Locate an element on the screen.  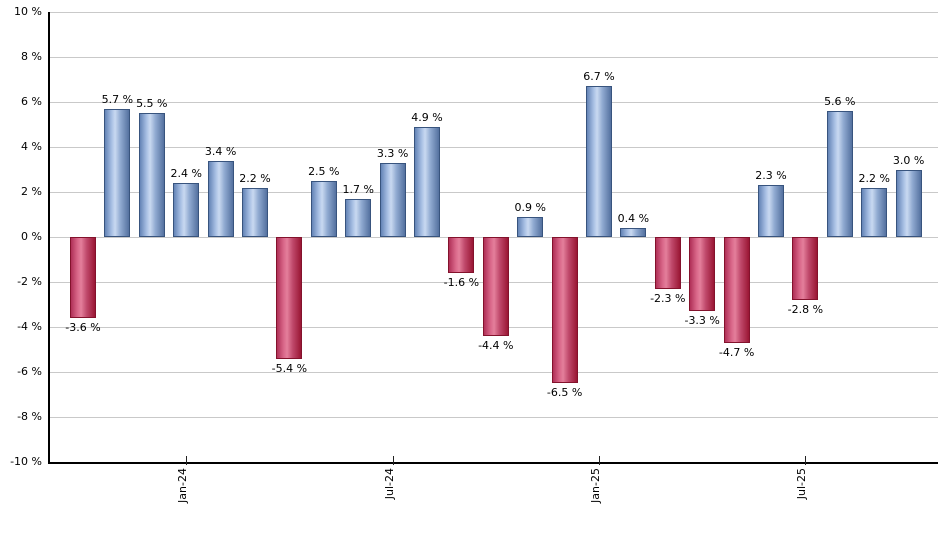
bar-label: 2.4 % is located at coordinates (186, 173).